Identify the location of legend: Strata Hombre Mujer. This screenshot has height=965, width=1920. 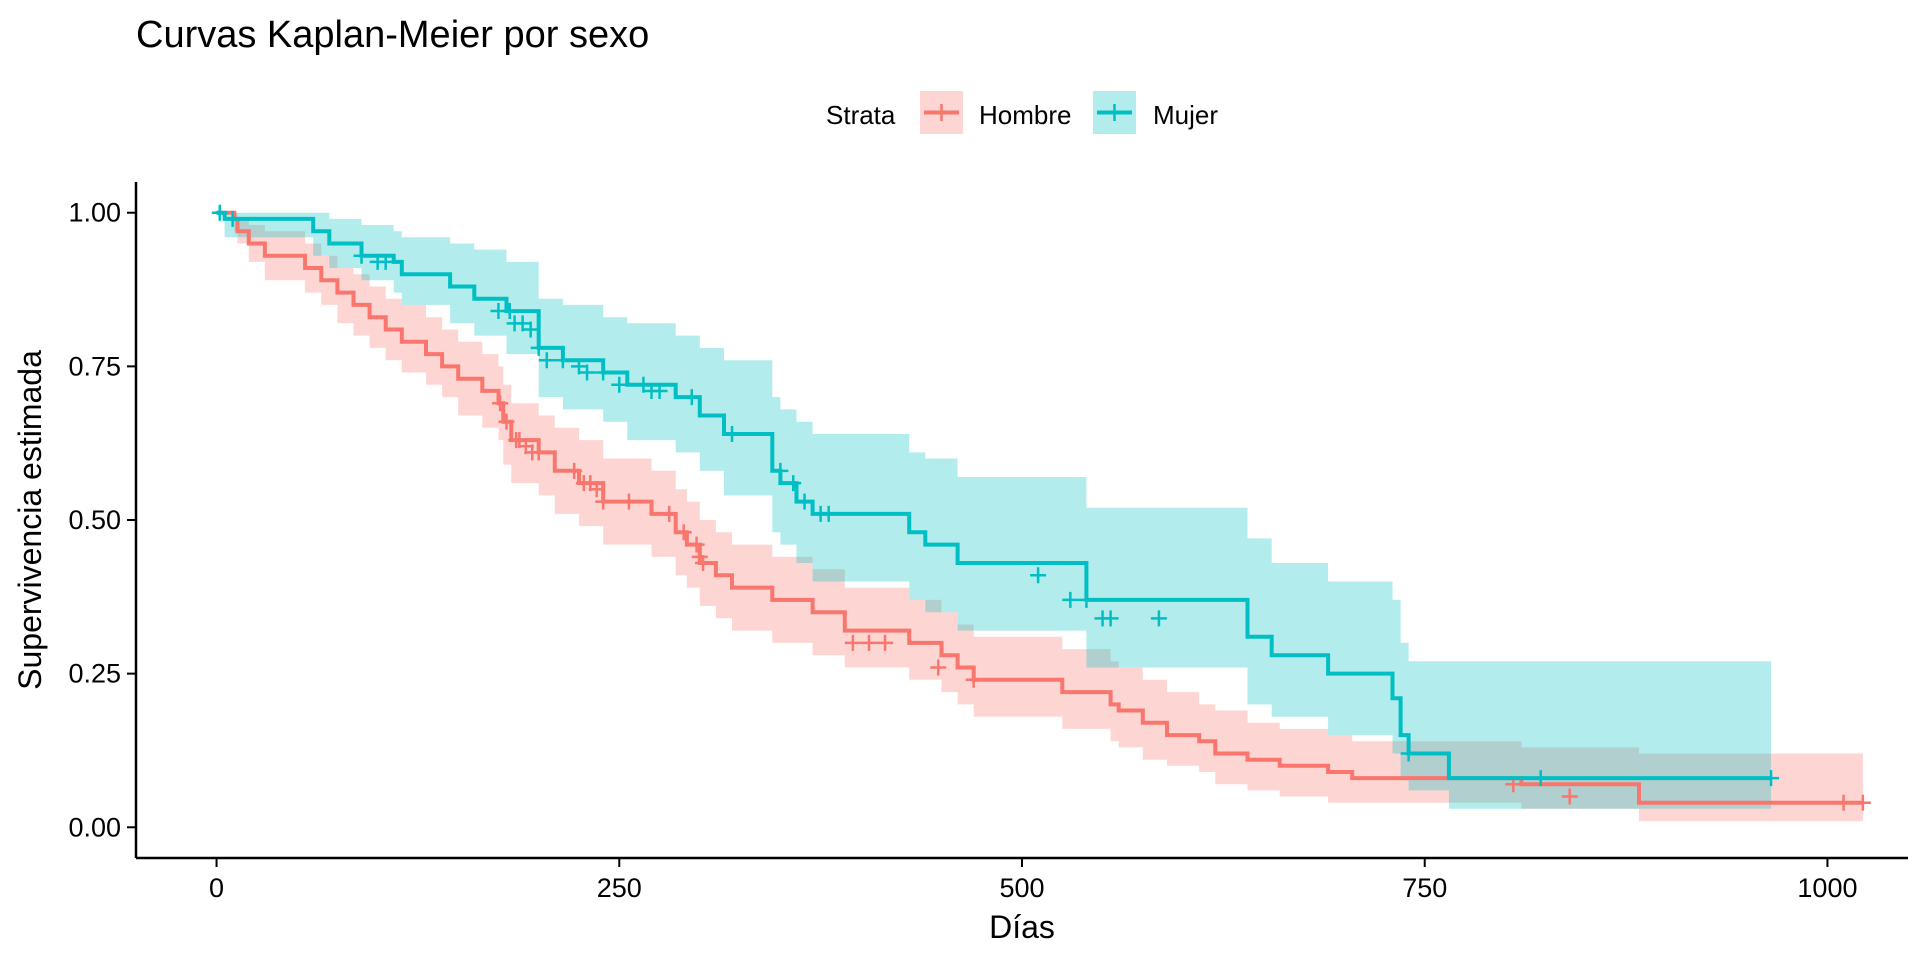
(1022, 112).